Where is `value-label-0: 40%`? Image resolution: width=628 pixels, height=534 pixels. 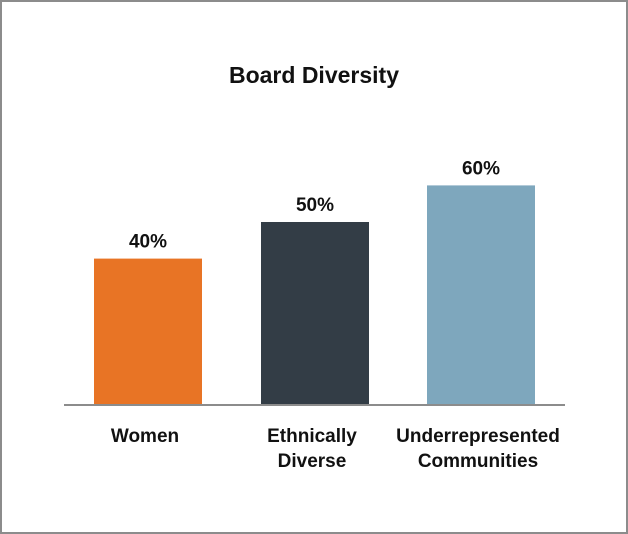
value-label-0: 40% is located at coordinates (148, 242).